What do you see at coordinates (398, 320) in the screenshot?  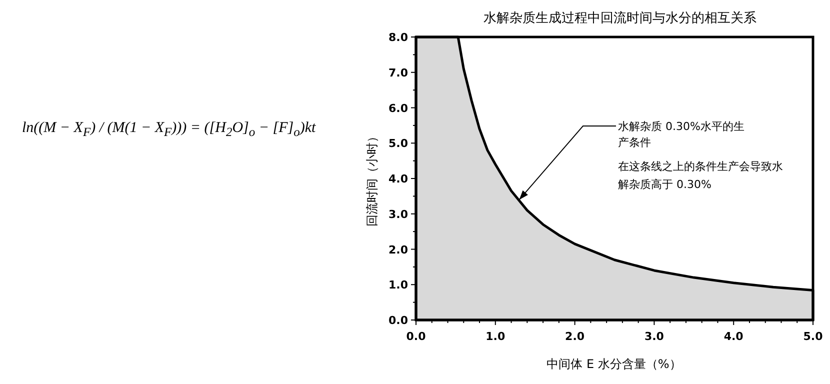 I see `y-tick-label: 0.0` at bounding box center [398, 320].